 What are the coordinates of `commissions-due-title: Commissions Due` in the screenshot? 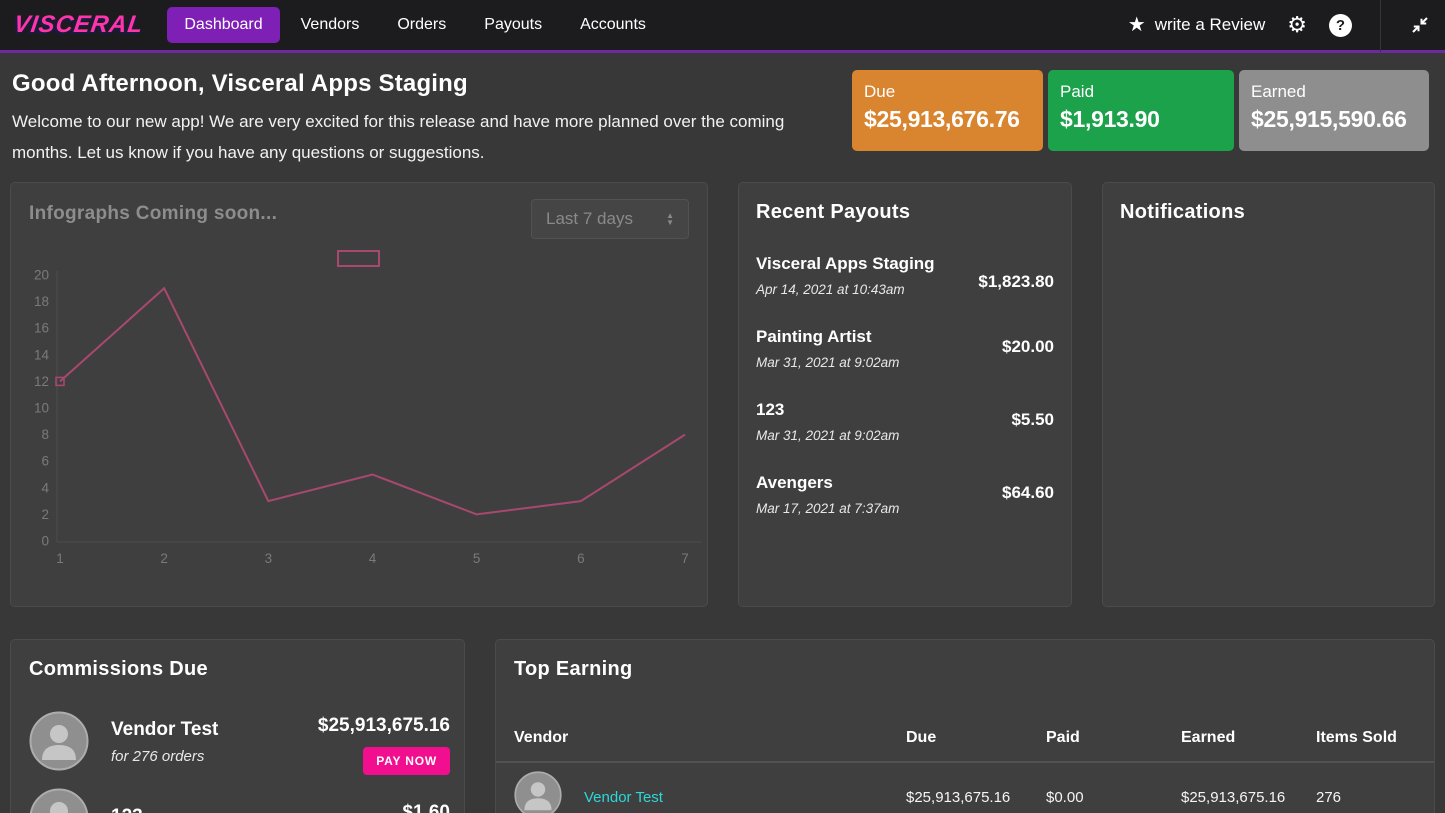 It's located at (118, 669).